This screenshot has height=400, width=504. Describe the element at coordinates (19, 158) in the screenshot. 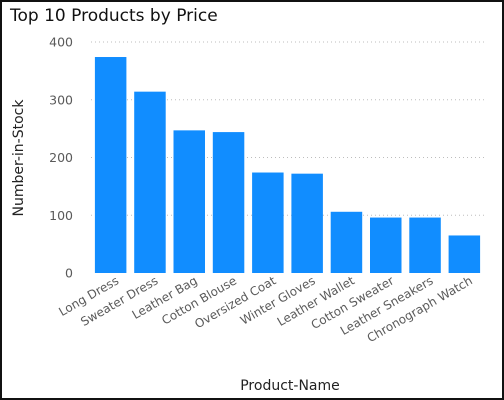

I see `y-axis-label: Number-in-Stock` at that location.